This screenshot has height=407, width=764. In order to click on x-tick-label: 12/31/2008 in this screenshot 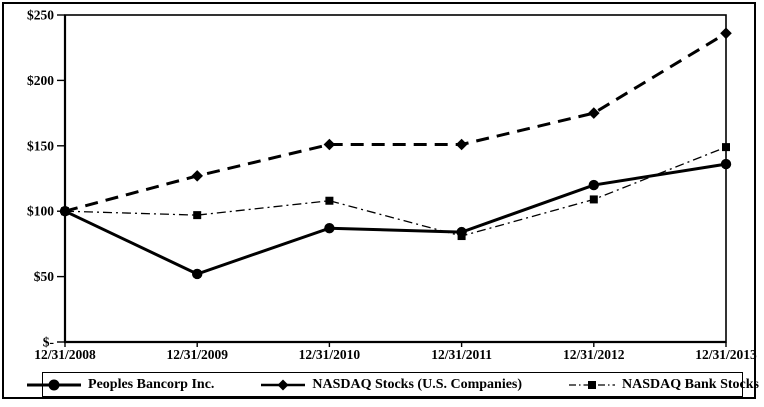, I will do `click(65, 354)`.